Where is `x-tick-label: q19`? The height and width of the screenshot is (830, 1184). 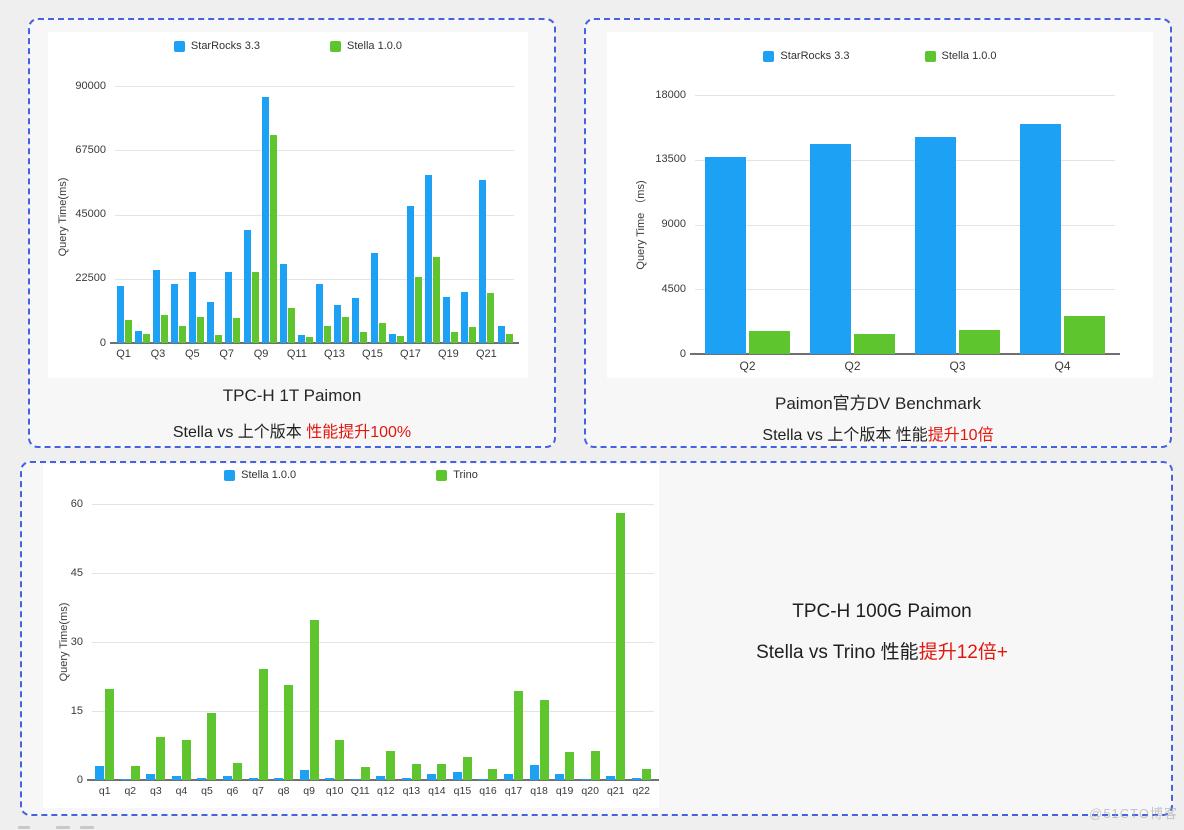 x-tick-label: q19 is located at coordinates (564, 791).